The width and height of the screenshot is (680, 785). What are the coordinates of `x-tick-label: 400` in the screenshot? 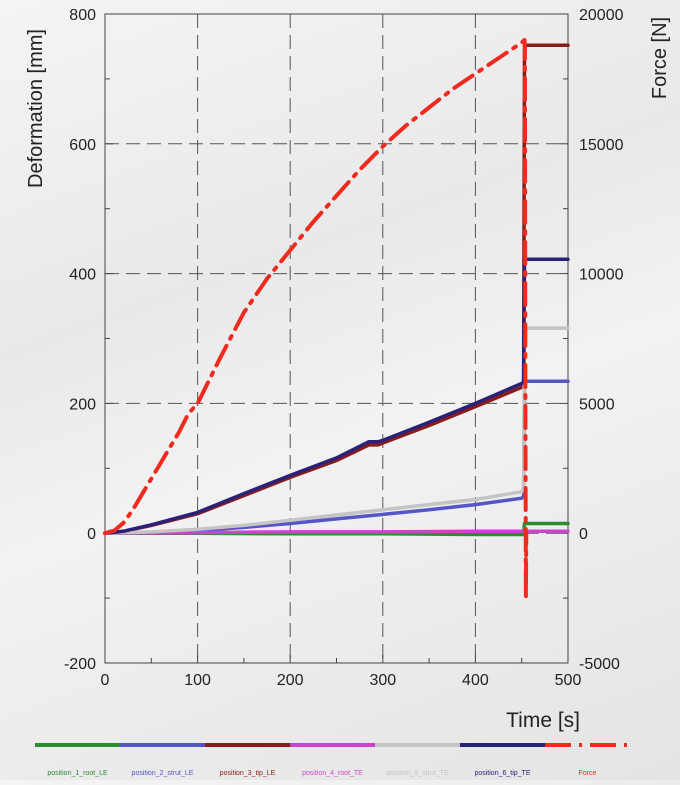 It's located at (475, 680).